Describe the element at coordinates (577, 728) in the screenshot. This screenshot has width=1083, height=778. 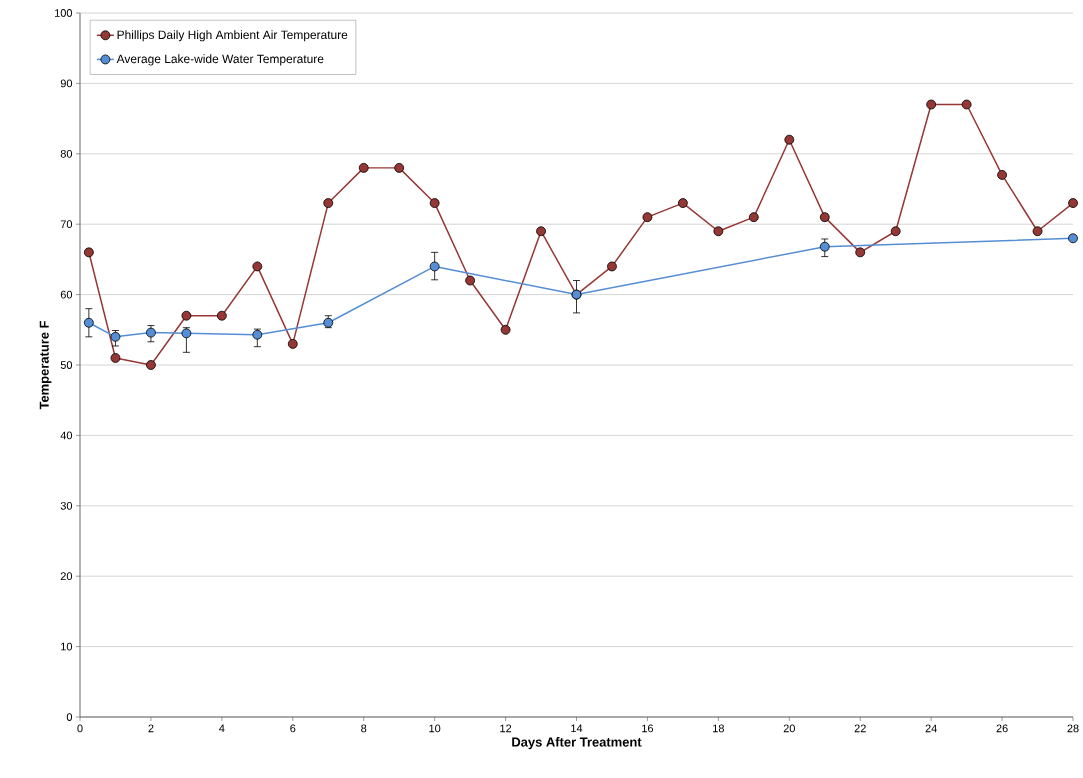
I see `x-tick-label: 14` at that location.